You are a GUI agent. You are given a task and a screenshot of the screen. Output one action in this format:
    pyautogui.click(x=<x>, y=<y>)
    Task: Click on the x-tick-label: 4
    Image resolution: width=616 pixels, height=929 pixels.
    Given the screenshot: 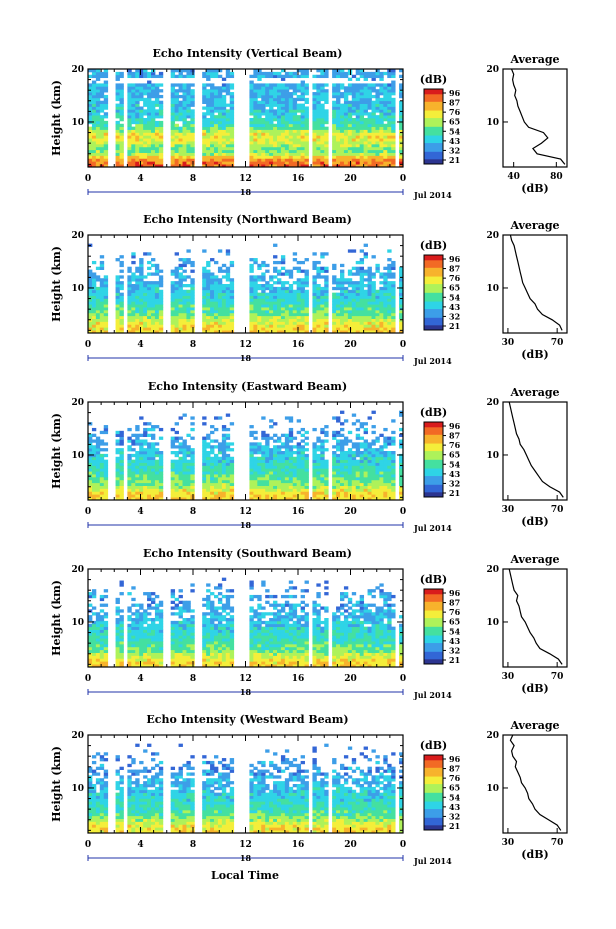 What is the action you would take?
    pyautogui.click(x=140, y=345)
    